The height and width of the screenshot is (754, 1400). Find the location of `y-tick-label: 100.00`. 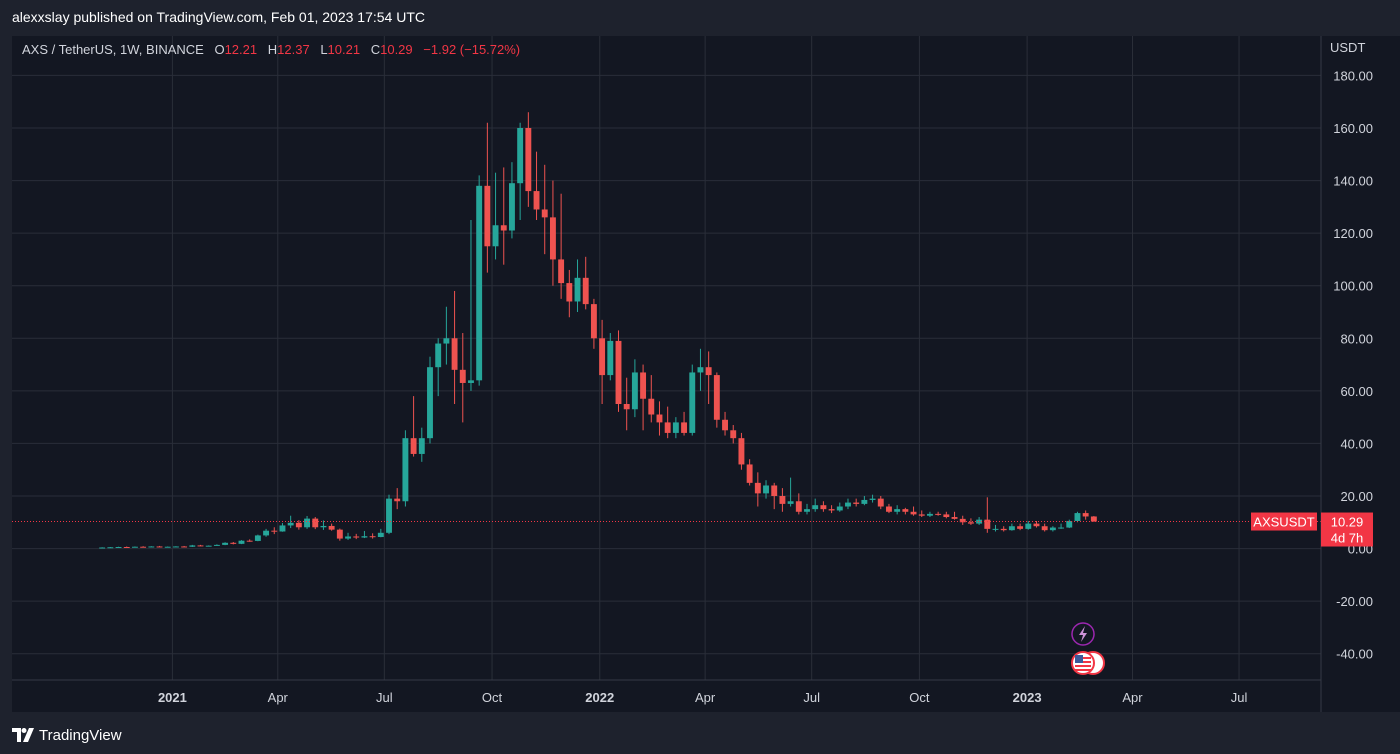

y-tick-label: 100.00 is located at coordinates (1353, 286).